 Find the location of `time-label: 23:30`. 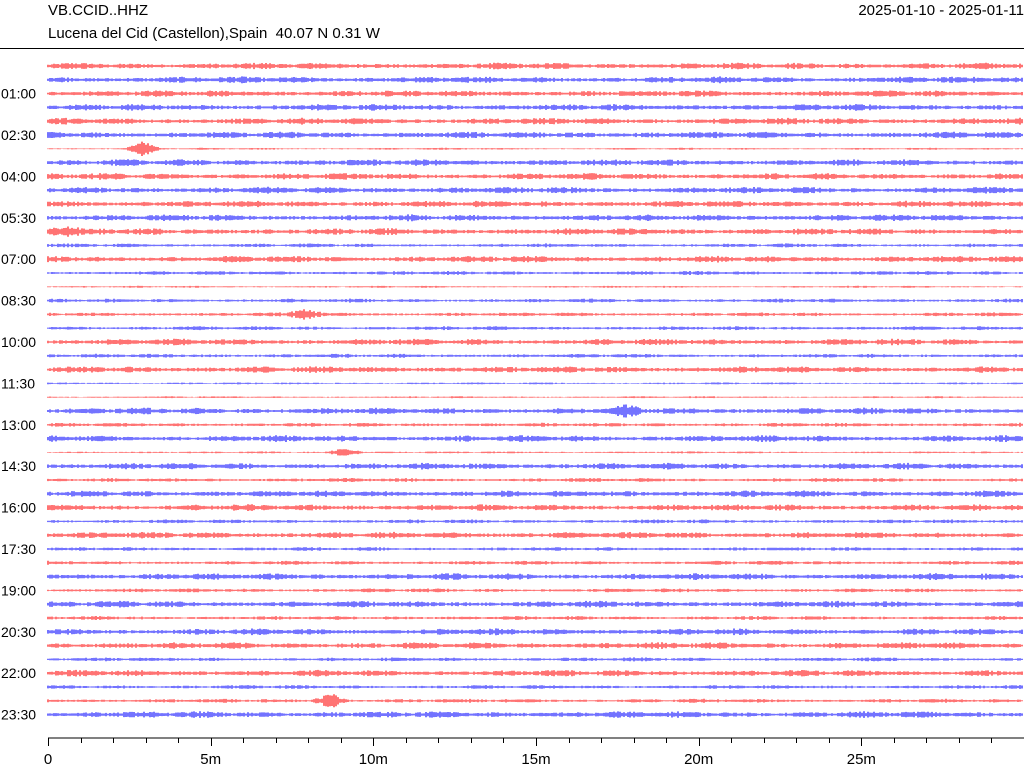

time-label: 23:30 is located at coordinates (18, 715).